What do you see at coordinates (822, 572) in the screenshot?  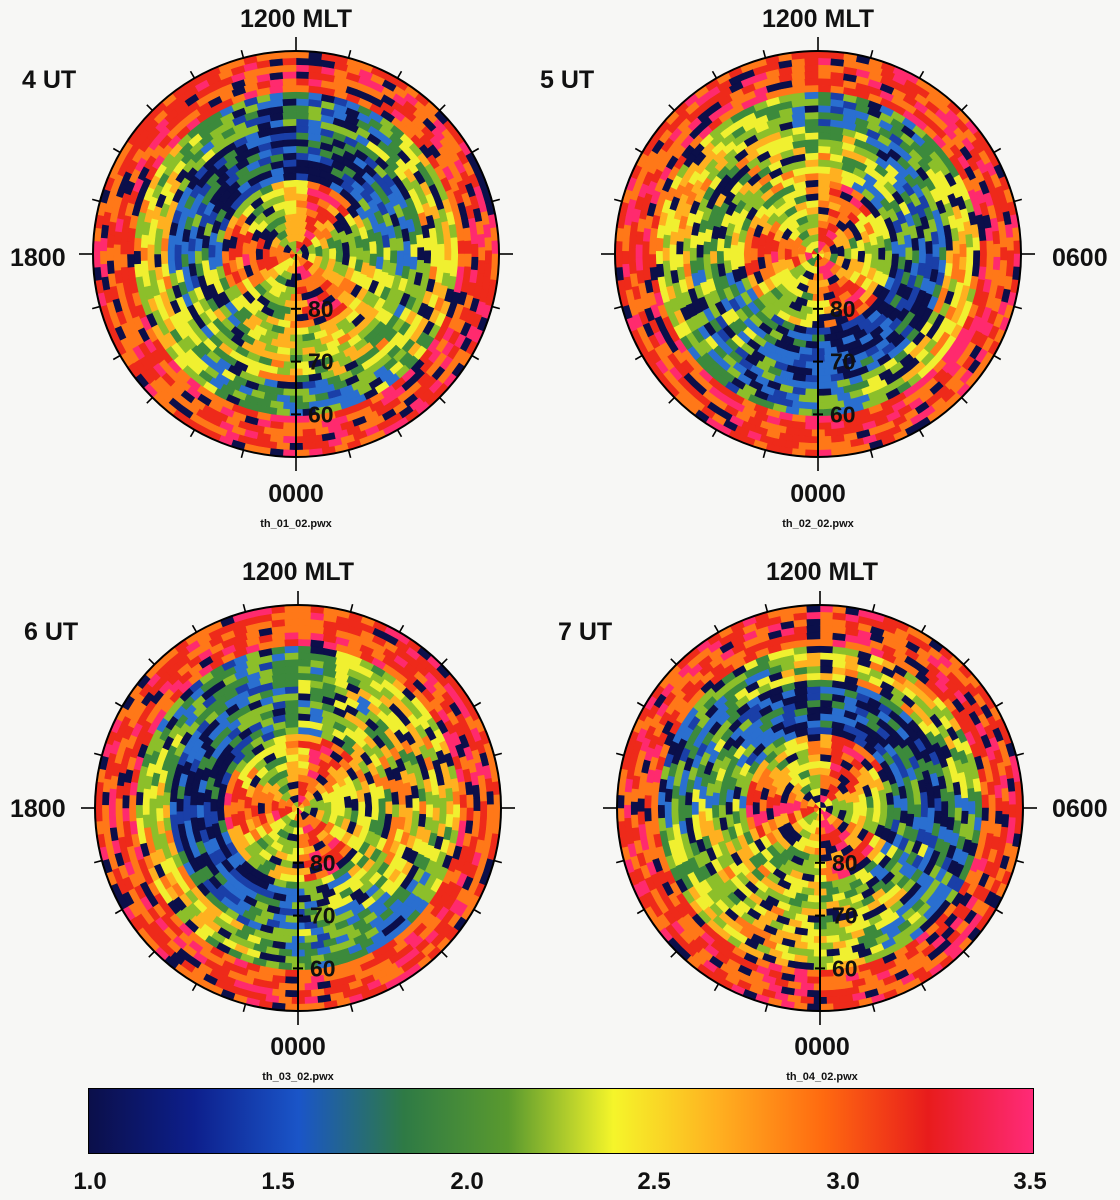 I see `panel4-top-label: 1200 MLT` at bounding box center [822, 572].